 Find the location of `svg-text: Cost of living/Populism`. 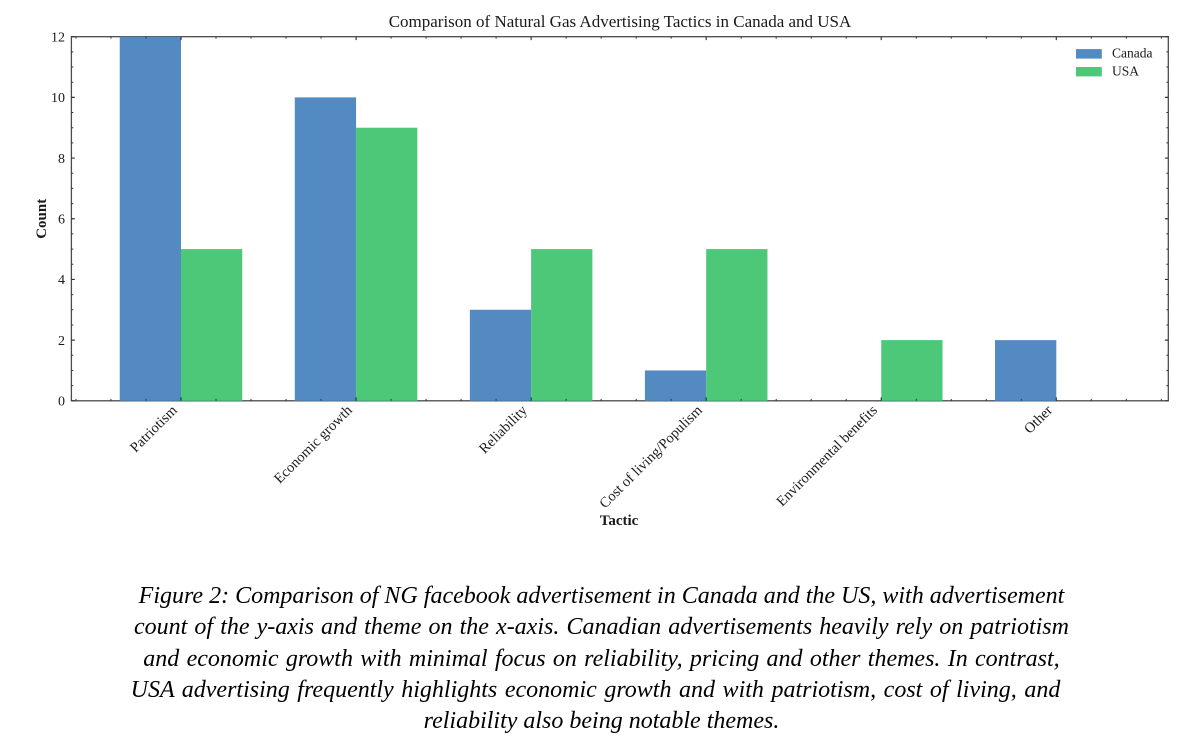

svg-text: Cost of living/Populism is located at coordinates (651, 457).